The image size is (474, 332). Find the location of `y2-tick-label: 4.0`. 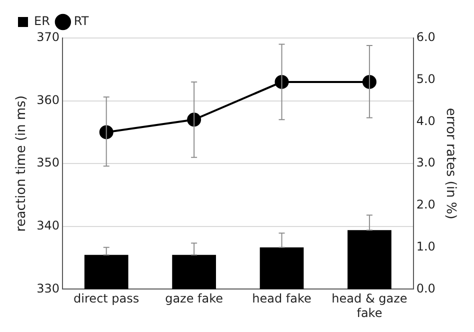

y2-tick-label: 4.0 is located at coordinates (426, 121).